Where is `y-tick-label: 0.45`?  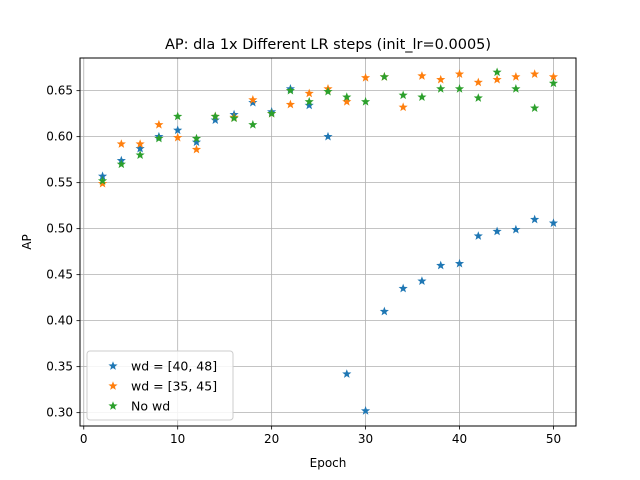 y-tick-label: 0.45 is located at coordinates (59, 275).